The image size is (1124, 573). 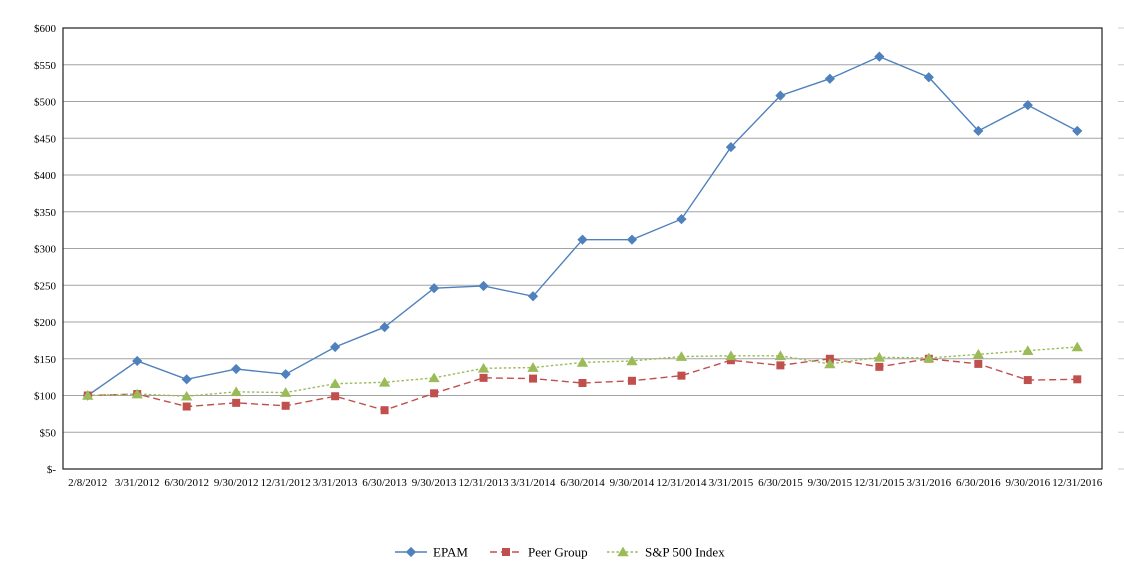 What do you see at coordinates (286, 483) in the screenshot?
I see `x-axis-tick-label: 12/31/2012` at bounding box center [286, 483].